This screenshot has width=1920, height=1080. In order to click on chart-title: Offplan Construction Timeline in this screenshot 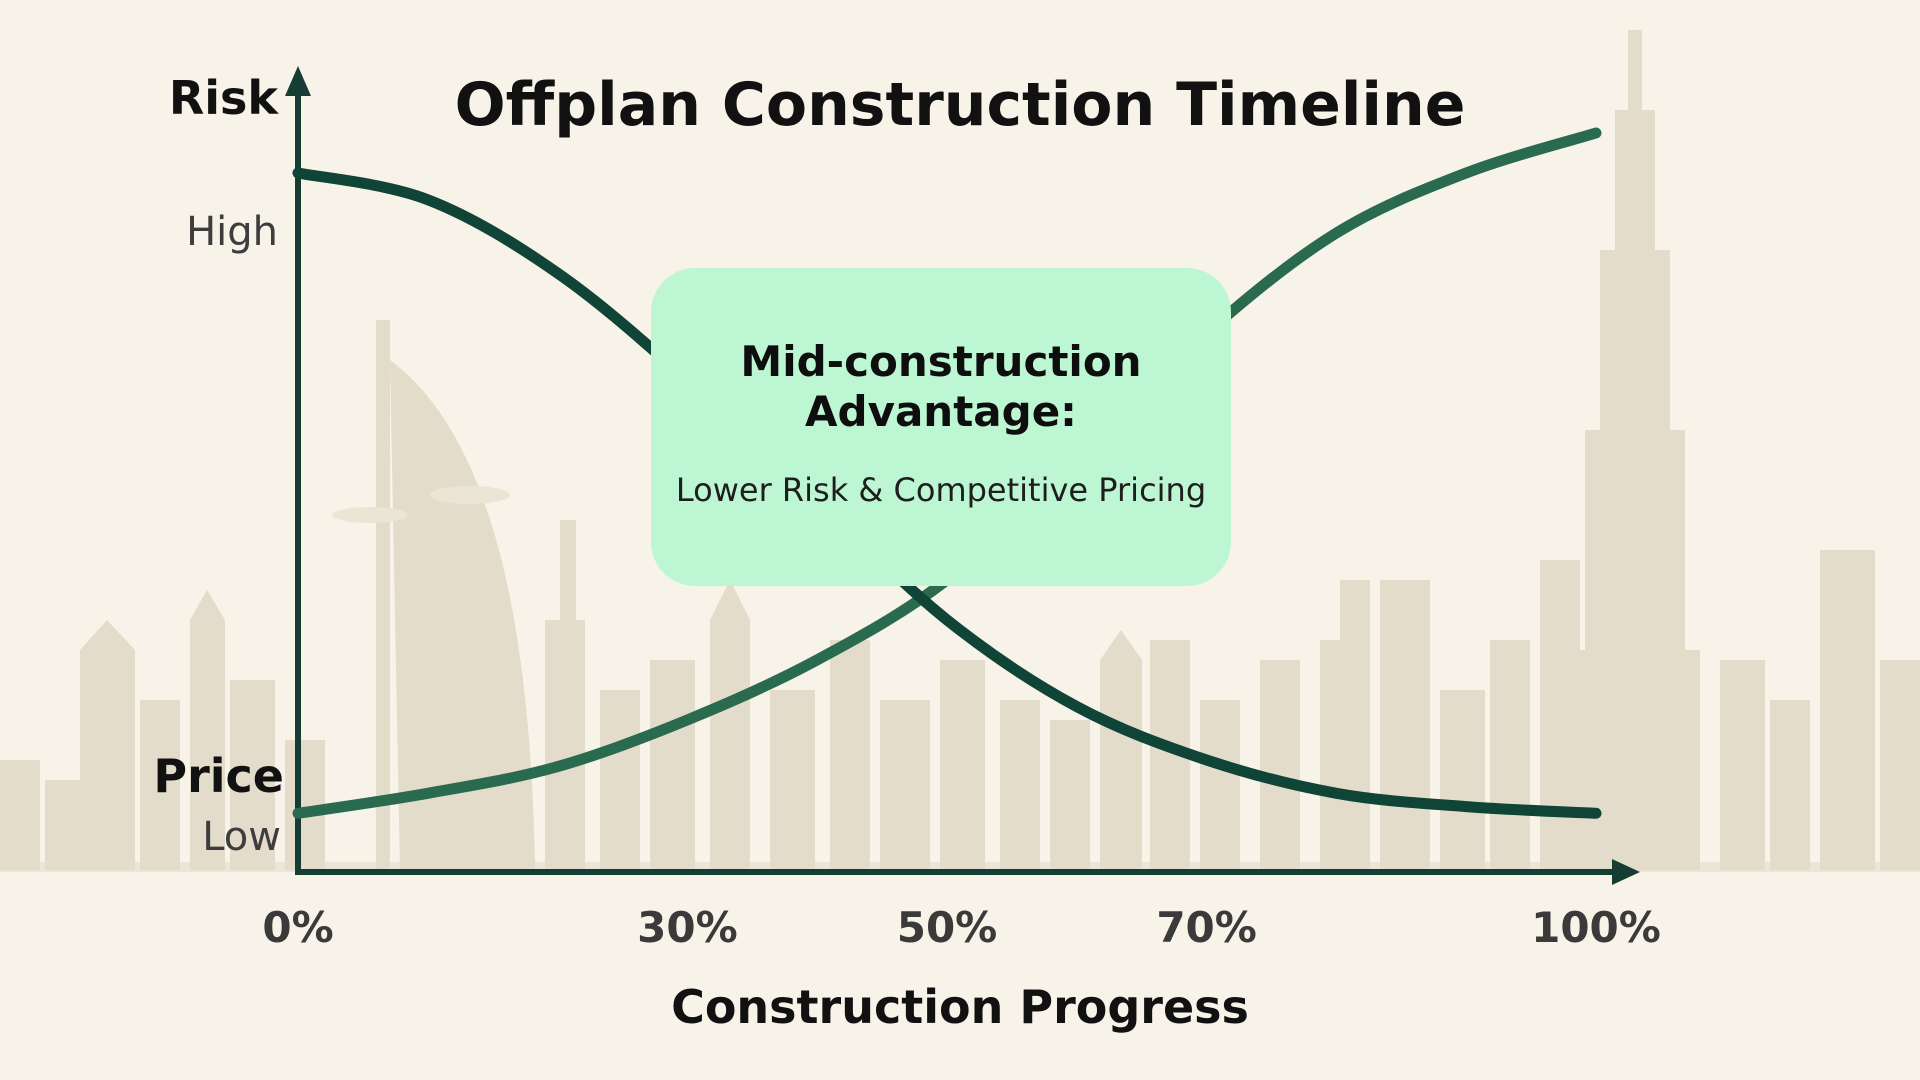, I will do `click(960, 105)`.